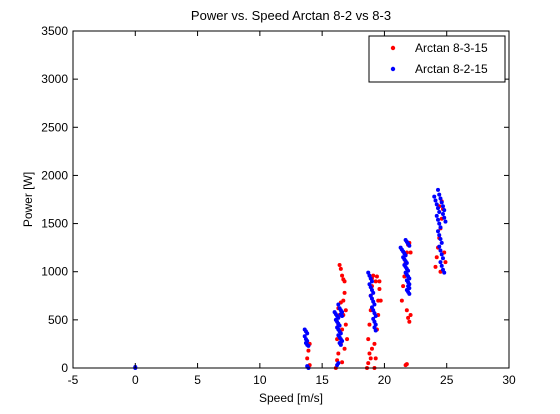 Image resolution: width=560 pixels, height=414 pixels. I want to click on x-tick-label: 25, so click(447, 380).